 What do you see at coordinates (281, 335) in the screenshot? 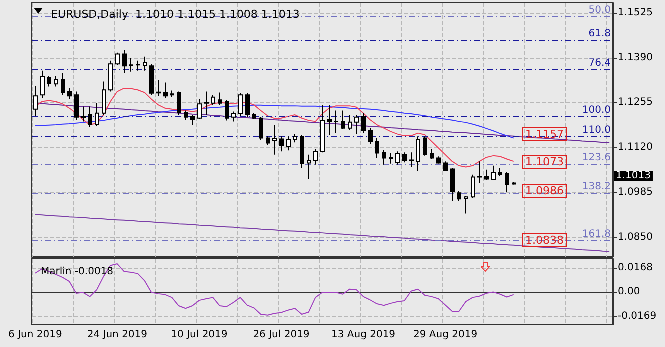
I see `x-tick-label: 26 Jul 2019` at bounding box center [281, 335].